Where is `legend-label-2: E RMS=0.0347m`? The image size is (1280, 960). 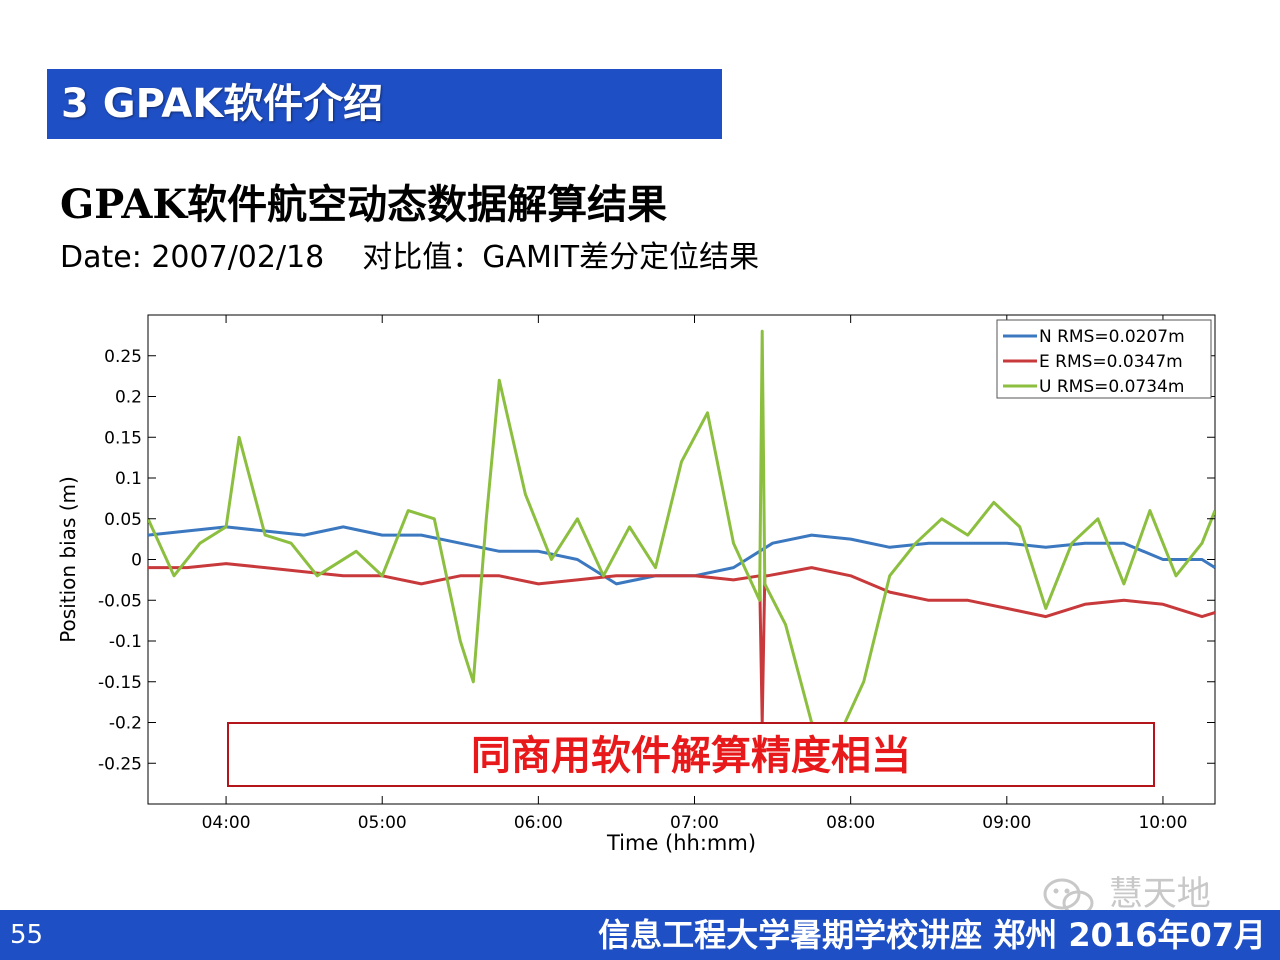
legend-label-2: E RMS=0.0347m is located at coordinates (1111, 362).